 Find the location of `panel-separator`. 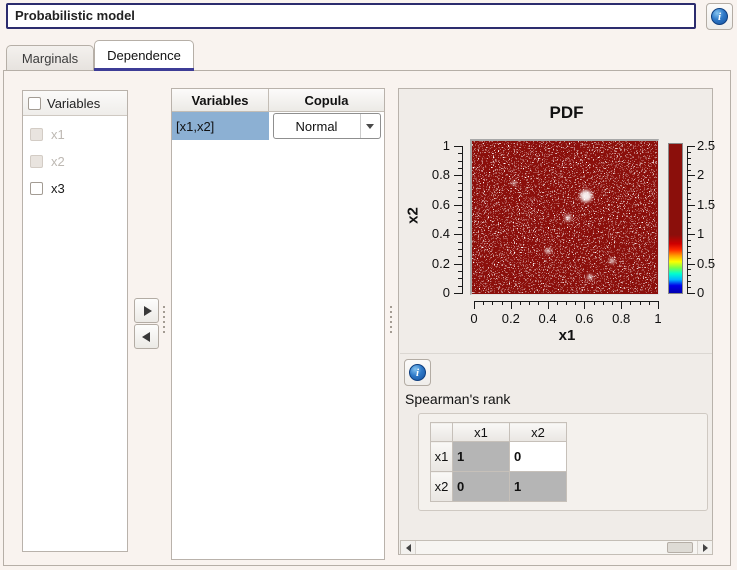

panel-separator is located at coordinates (556, 353).